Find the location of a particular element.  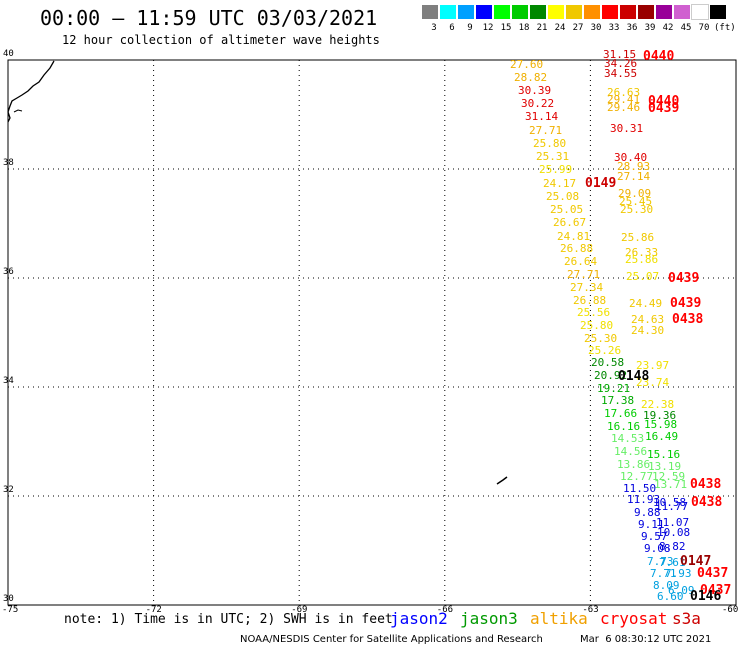

wave-height-value: 6.09 is located at coordinates (681, 590).